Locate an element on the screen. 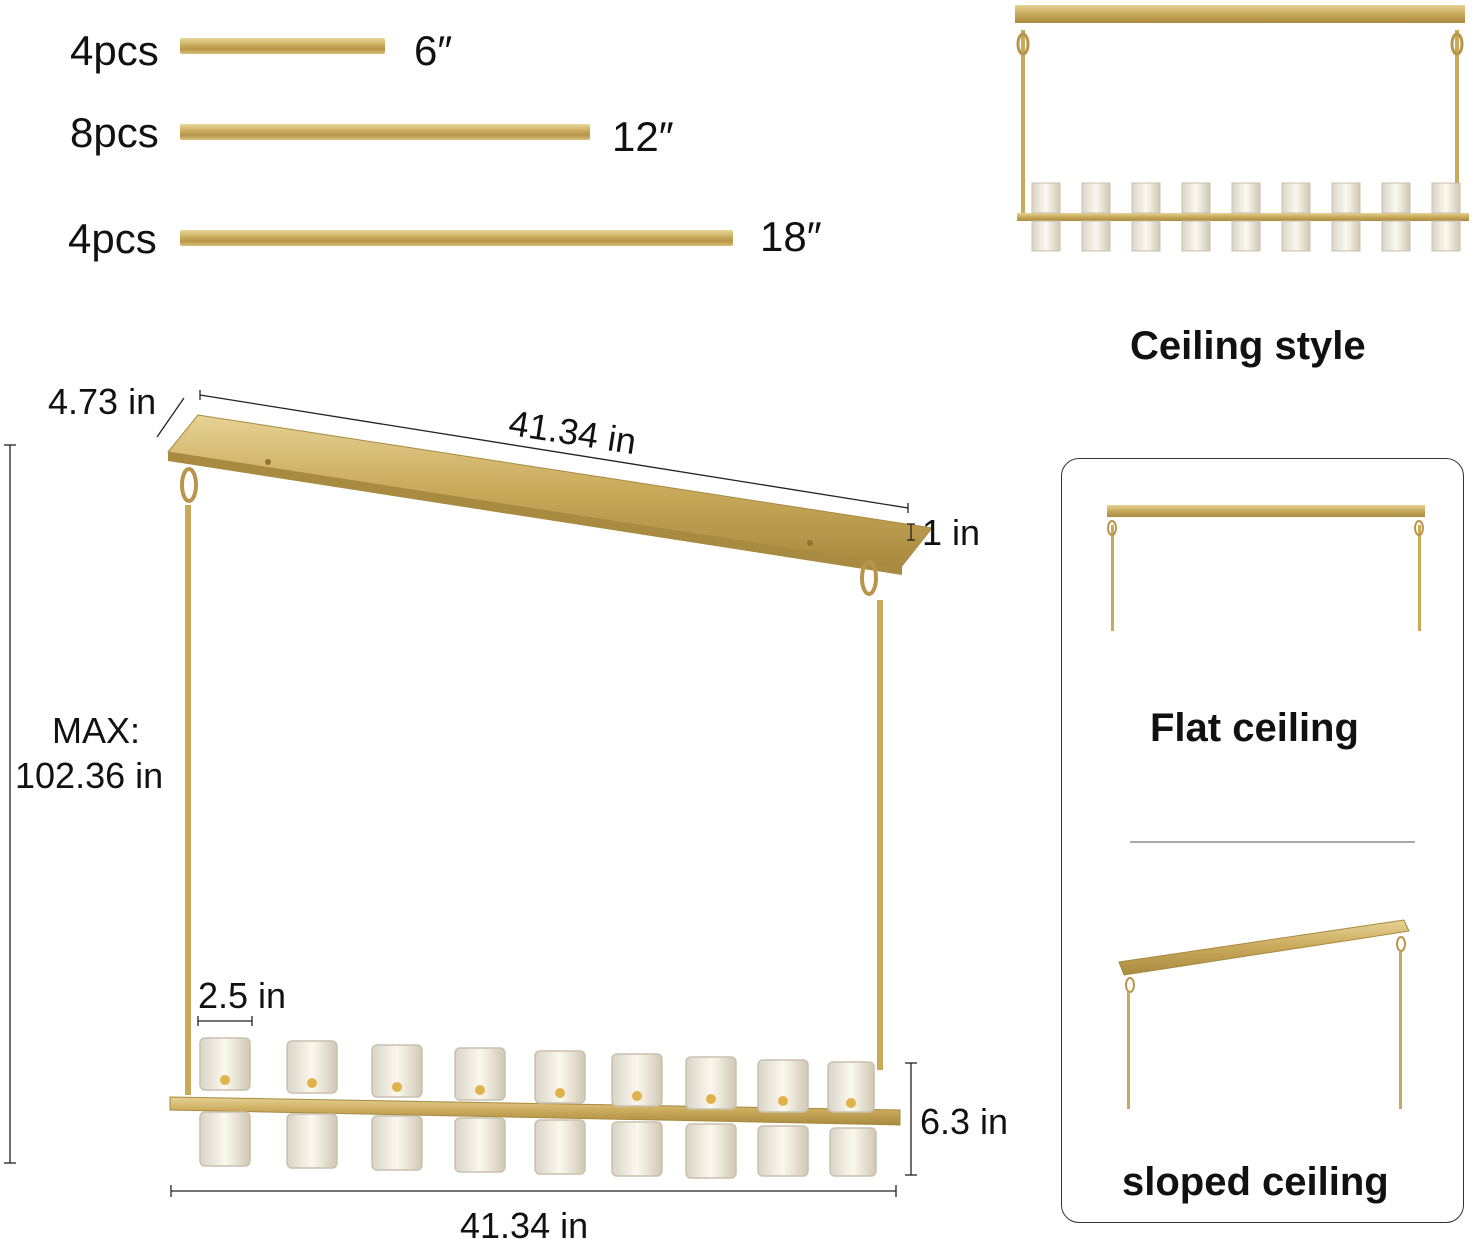 Image resolution: width=1479 pixels, height=1246 pixels. max-height-label: MAX: is located at coordinates (96, 730).